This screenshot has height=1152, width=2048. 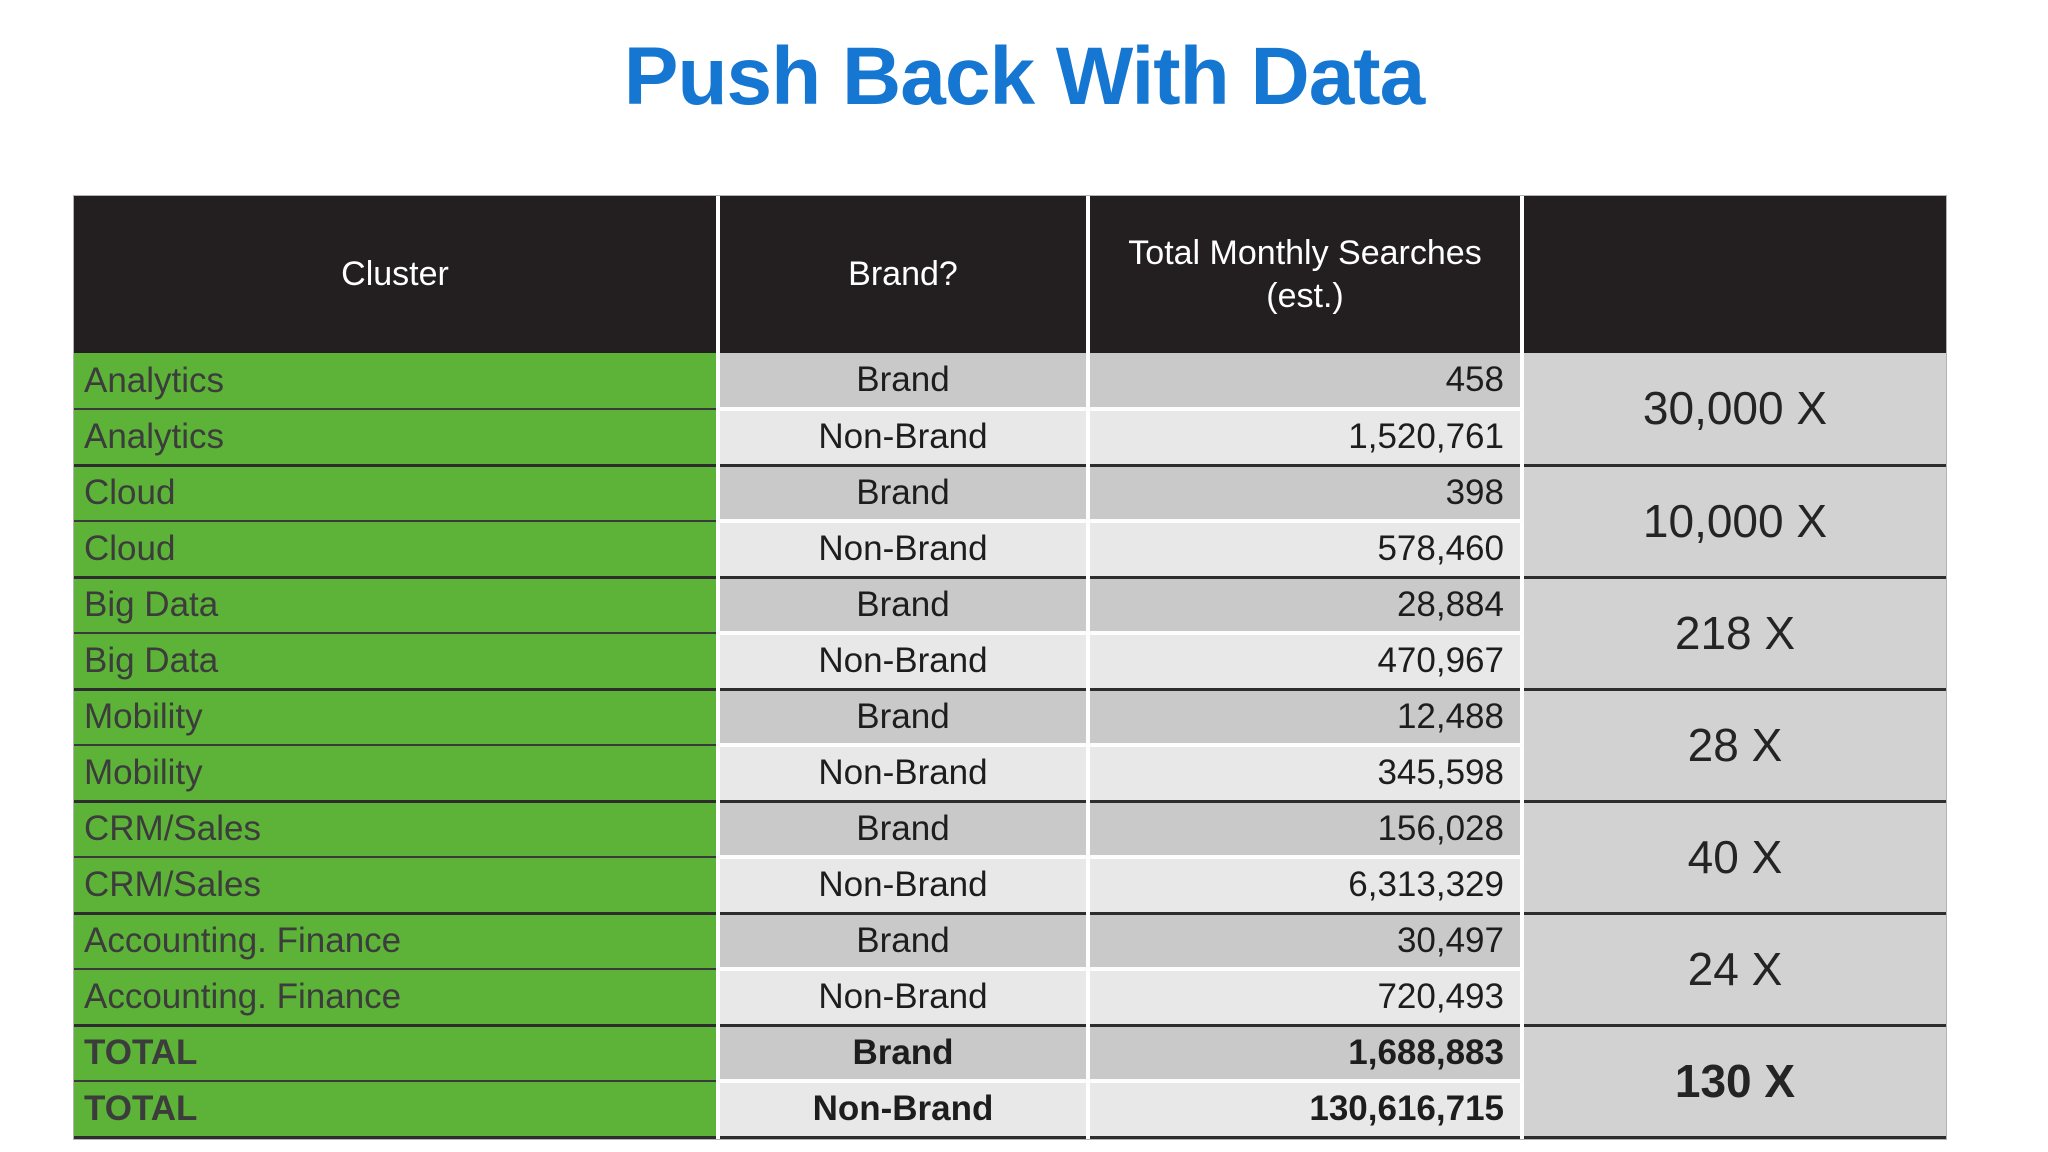 I want to click on searches-cell: 12,488, so click(x=1306, y=718).